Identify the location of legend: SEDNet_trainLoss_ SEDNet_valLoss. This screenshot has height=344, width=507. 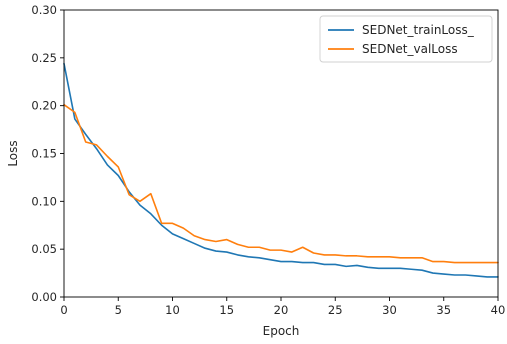
(406, 39).